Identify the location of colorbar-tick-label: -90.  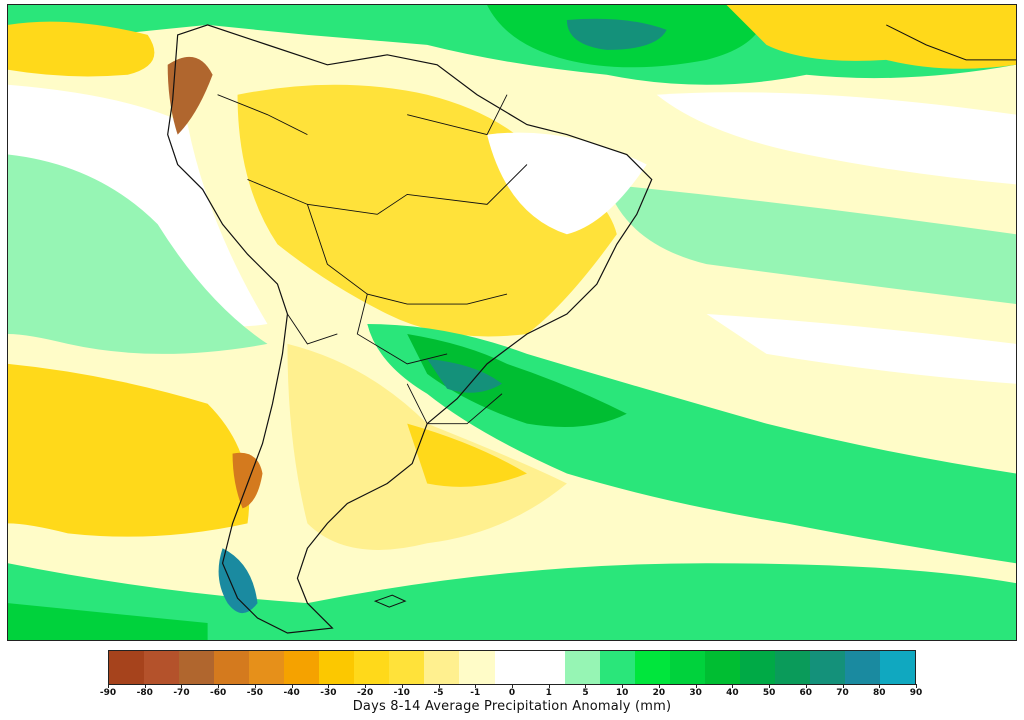
(108, 693).